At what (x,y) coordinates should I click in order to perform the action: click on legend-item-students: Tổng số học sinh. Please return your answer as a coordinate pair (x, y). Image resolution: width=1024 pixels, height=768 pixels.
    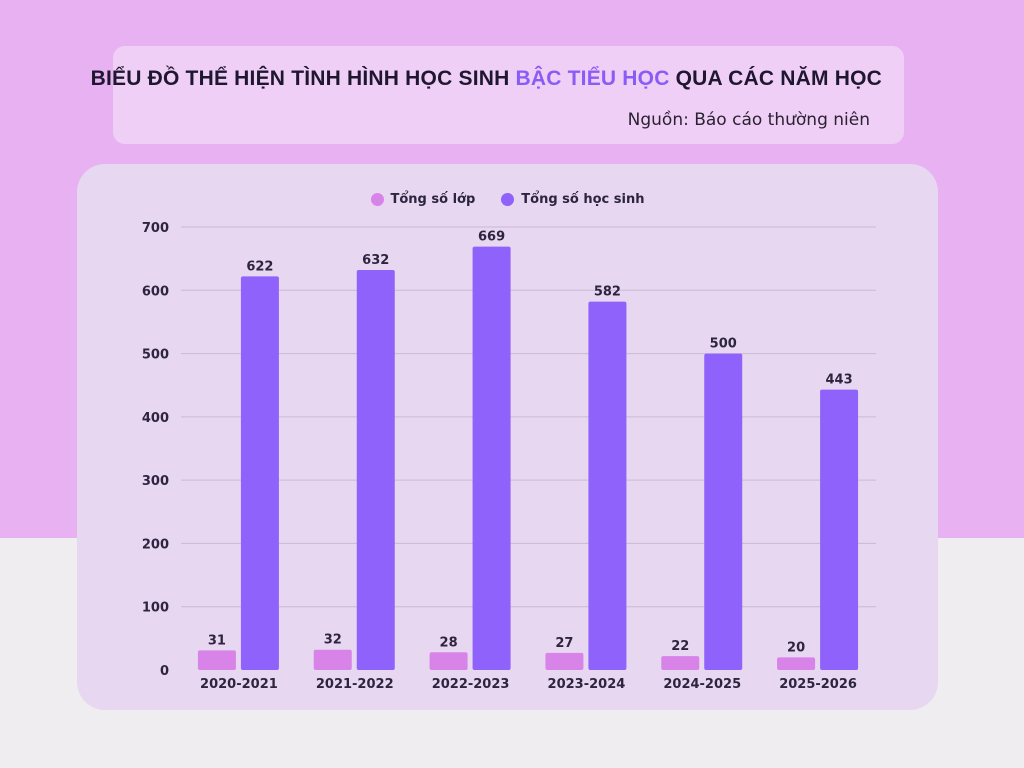
    Looking at the image, I should click on (572, 199).